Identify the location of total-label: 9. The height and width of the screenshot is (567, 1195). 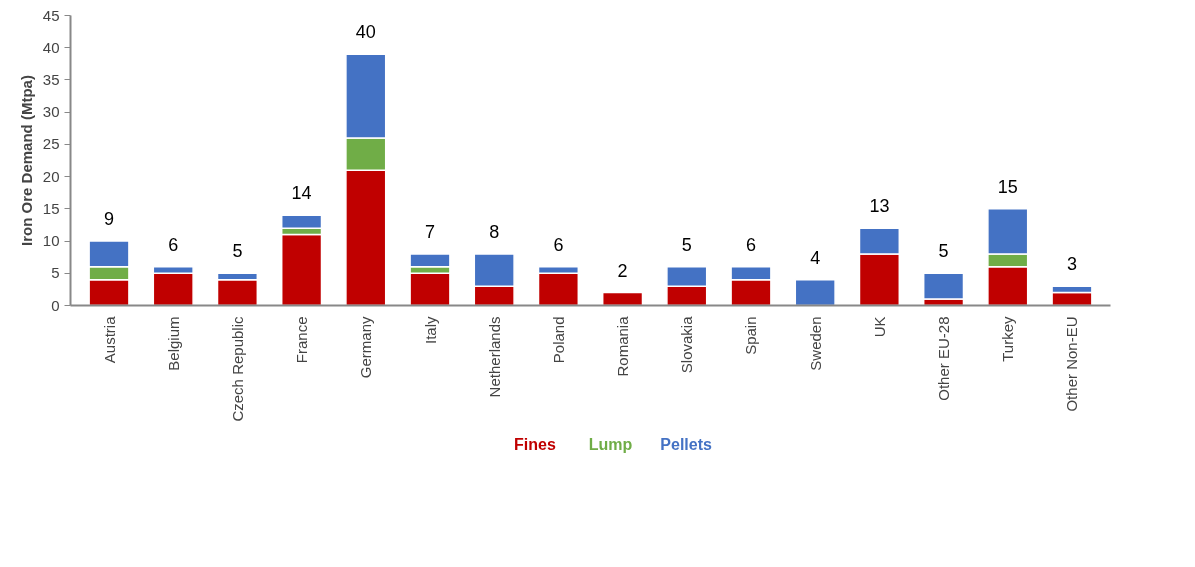
(109, 218).